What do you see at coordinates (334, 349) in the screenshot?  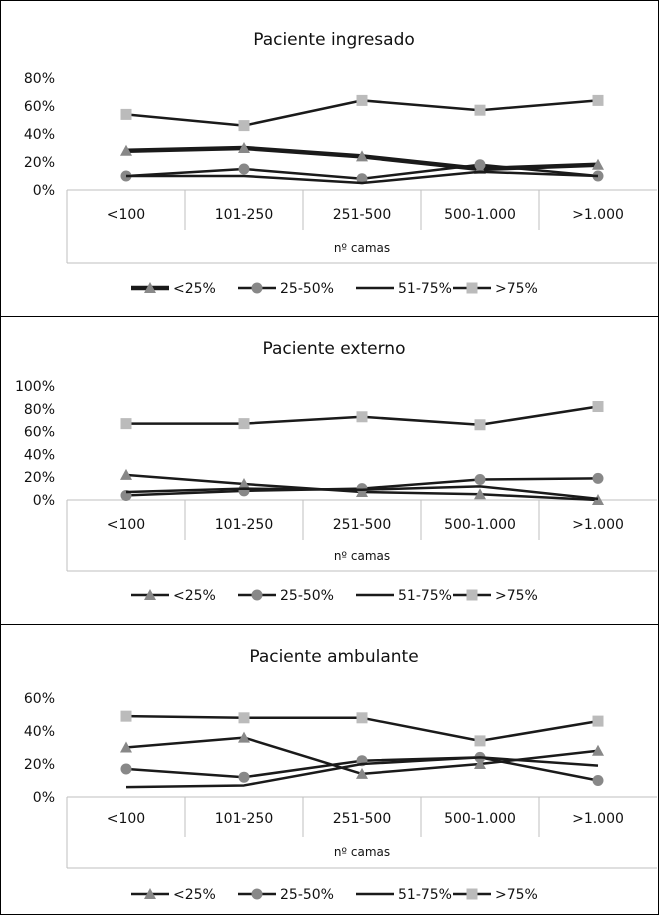 I see `chart-title: Paciente externo` at bounding box center [334, 349].